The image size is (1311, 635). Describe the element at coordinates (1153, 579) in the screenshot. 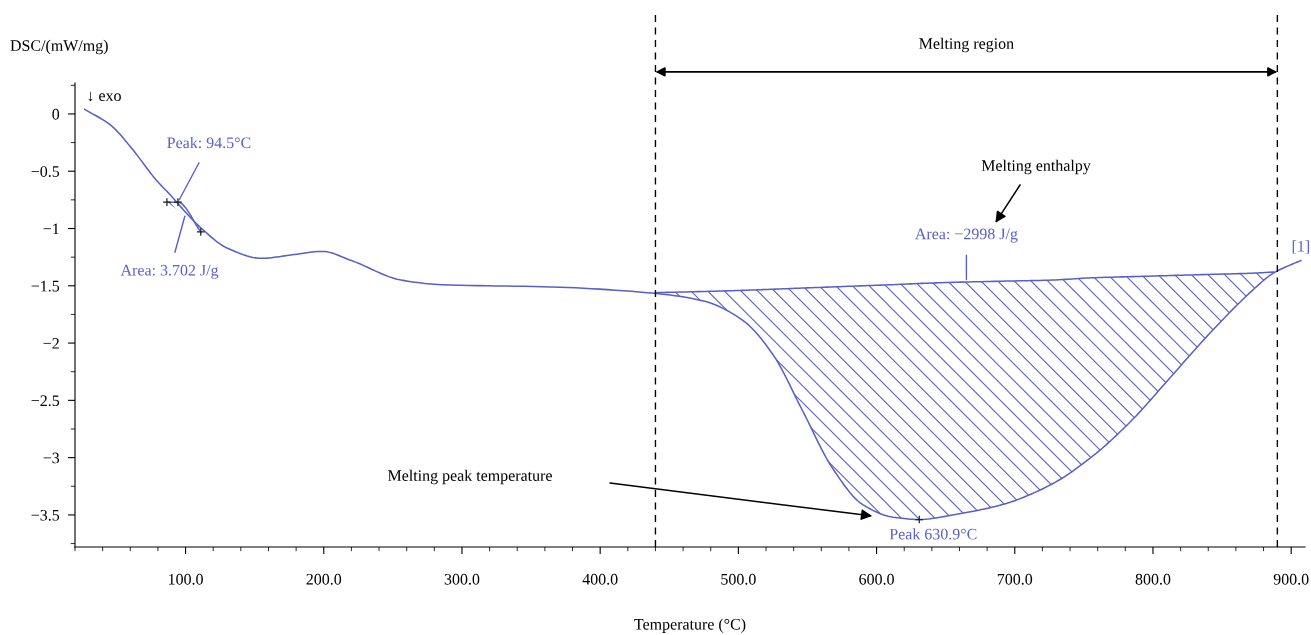

I see `x-tick-label: 800.0` at that location.